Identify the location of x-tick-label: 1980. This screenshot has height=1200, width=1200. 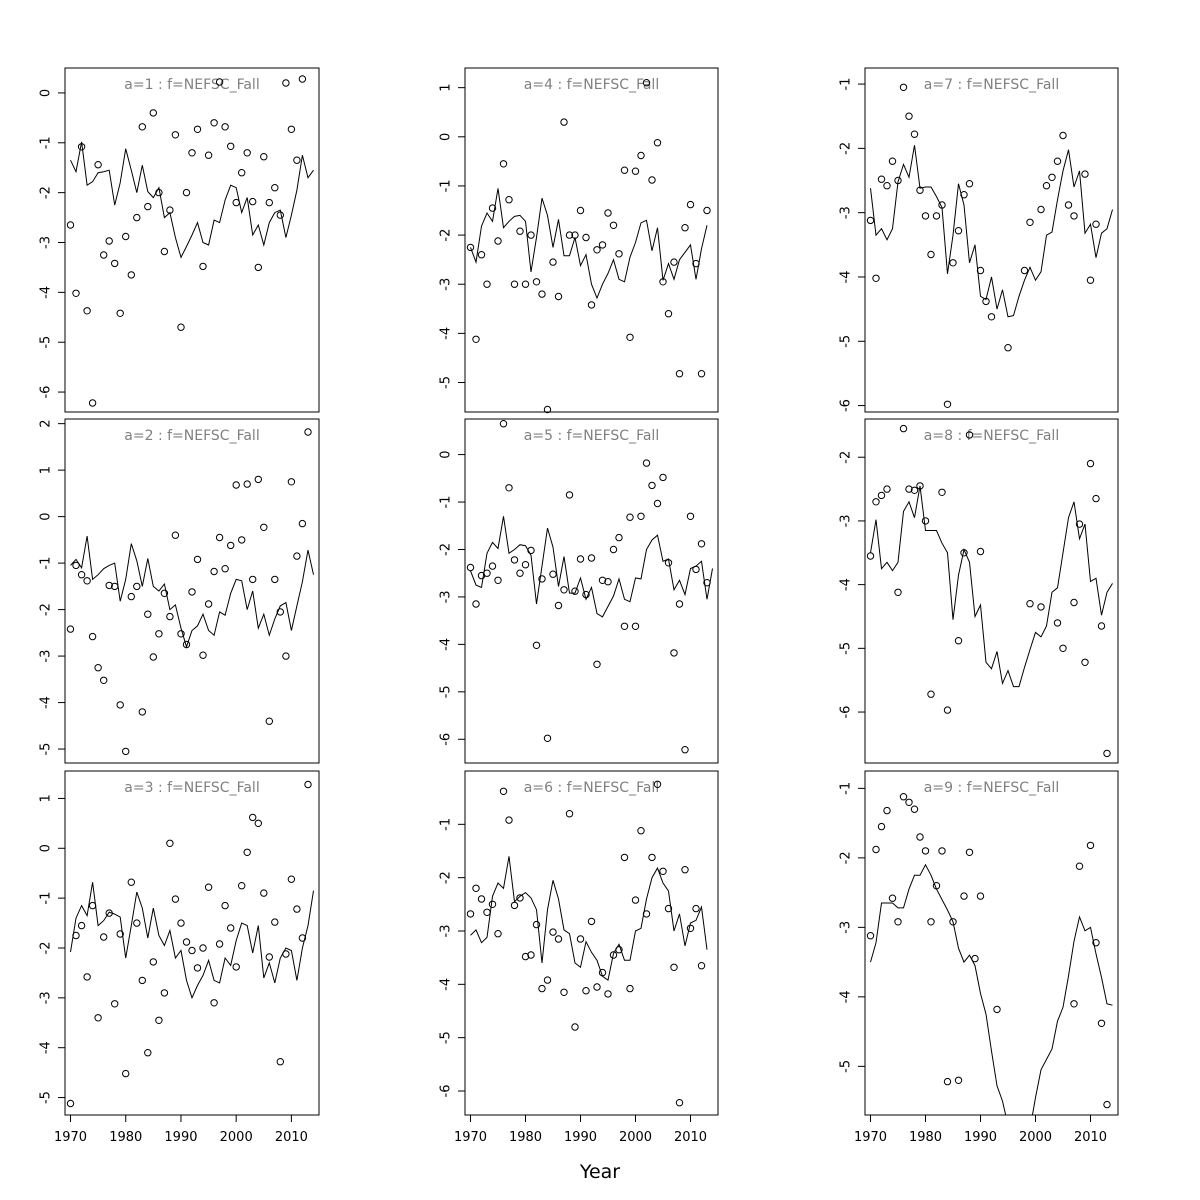
(125, 1137).